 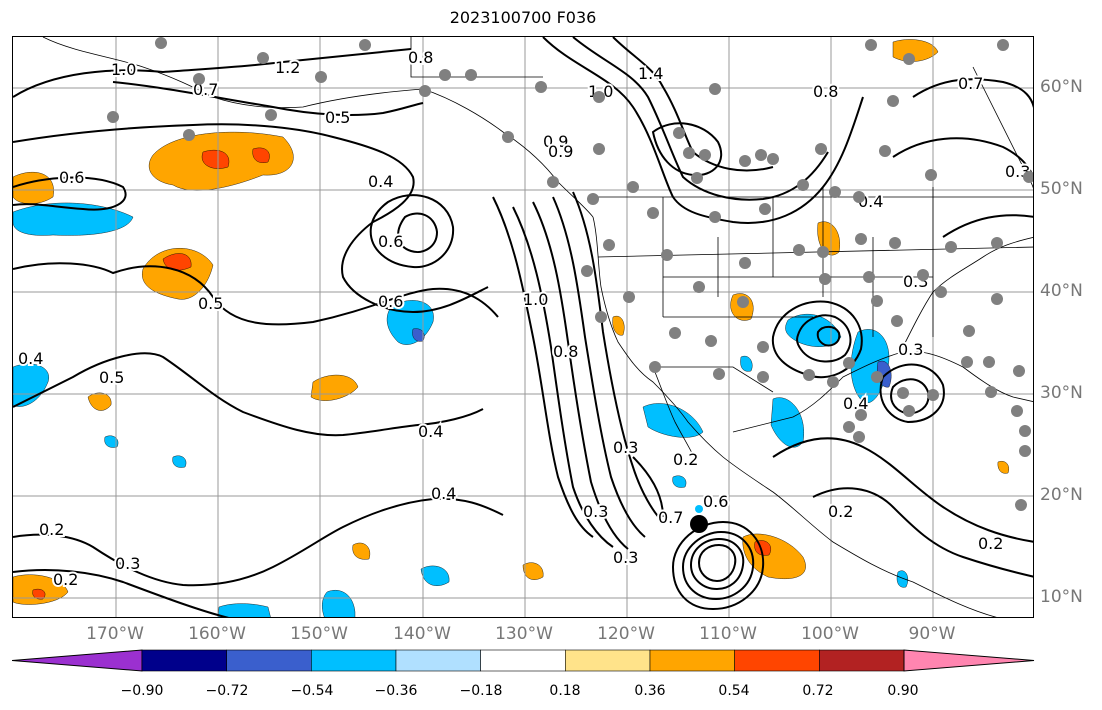 I want to click on lat-label: 20°N, so click(x=1061, y=495).